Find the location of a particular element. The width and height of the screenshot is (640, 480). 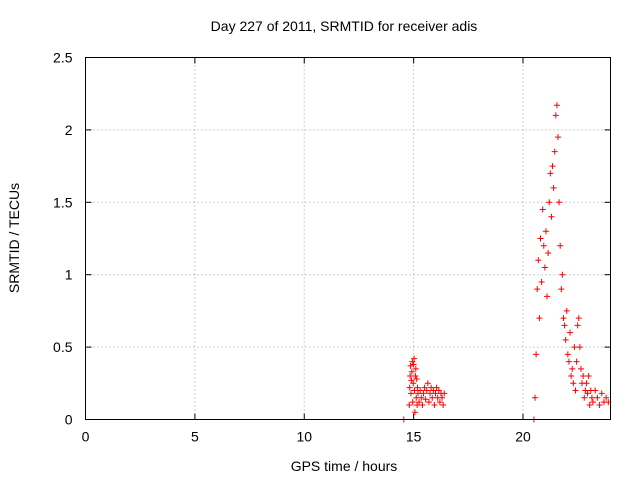

x-axis-label: GPS time / hours is located at coordinates (344, 466).